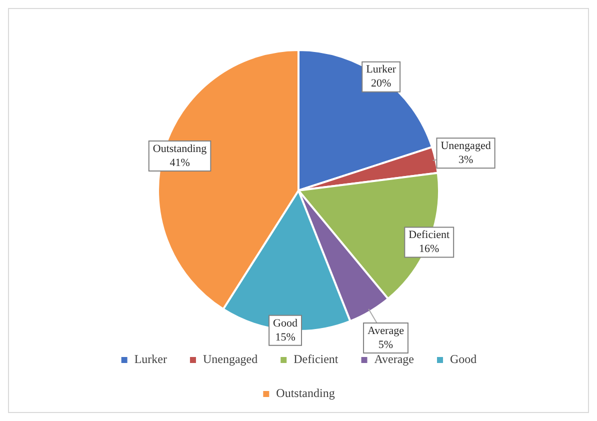 The height and width of the screenshot is (421, 597). What do you see at coordinates (381, 70) in the screenshot?
I see `slice-label: Lurker` at bounding box center [381, 70].